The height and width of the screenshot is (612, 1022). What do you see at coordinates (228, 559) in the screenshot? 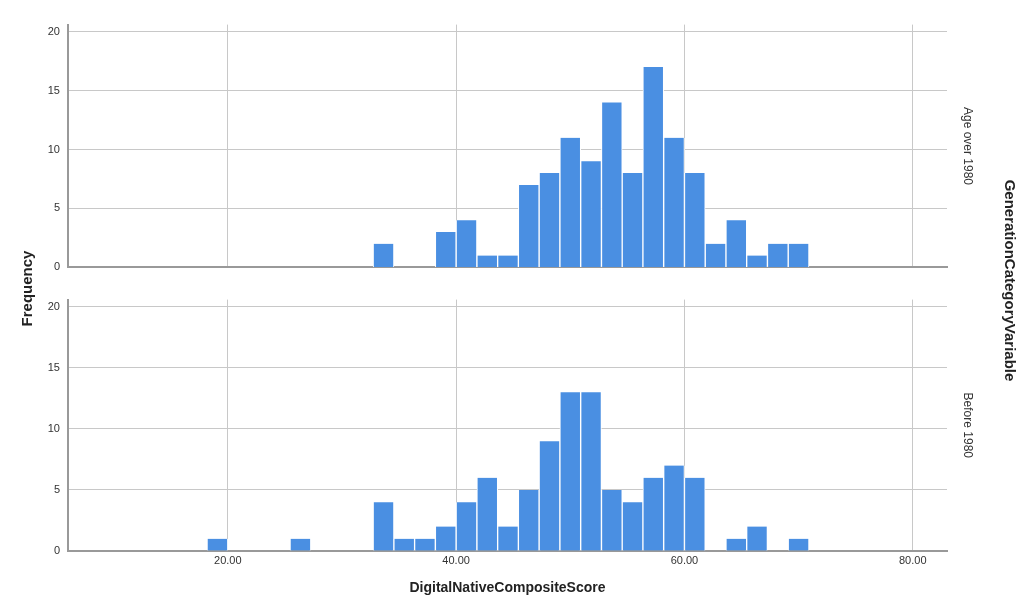
I see `x-tick-label: 20.00` at bounding box center [228, 559].